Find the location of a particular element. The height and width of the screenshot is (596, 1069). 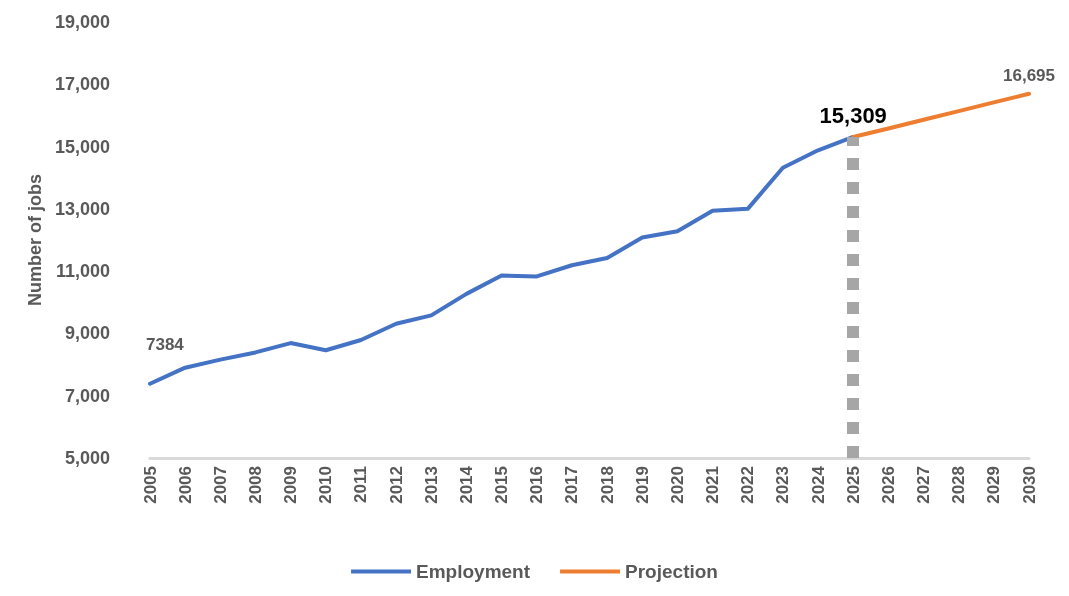

x-tick-label: 2012 is located at coordinates (396, 485).